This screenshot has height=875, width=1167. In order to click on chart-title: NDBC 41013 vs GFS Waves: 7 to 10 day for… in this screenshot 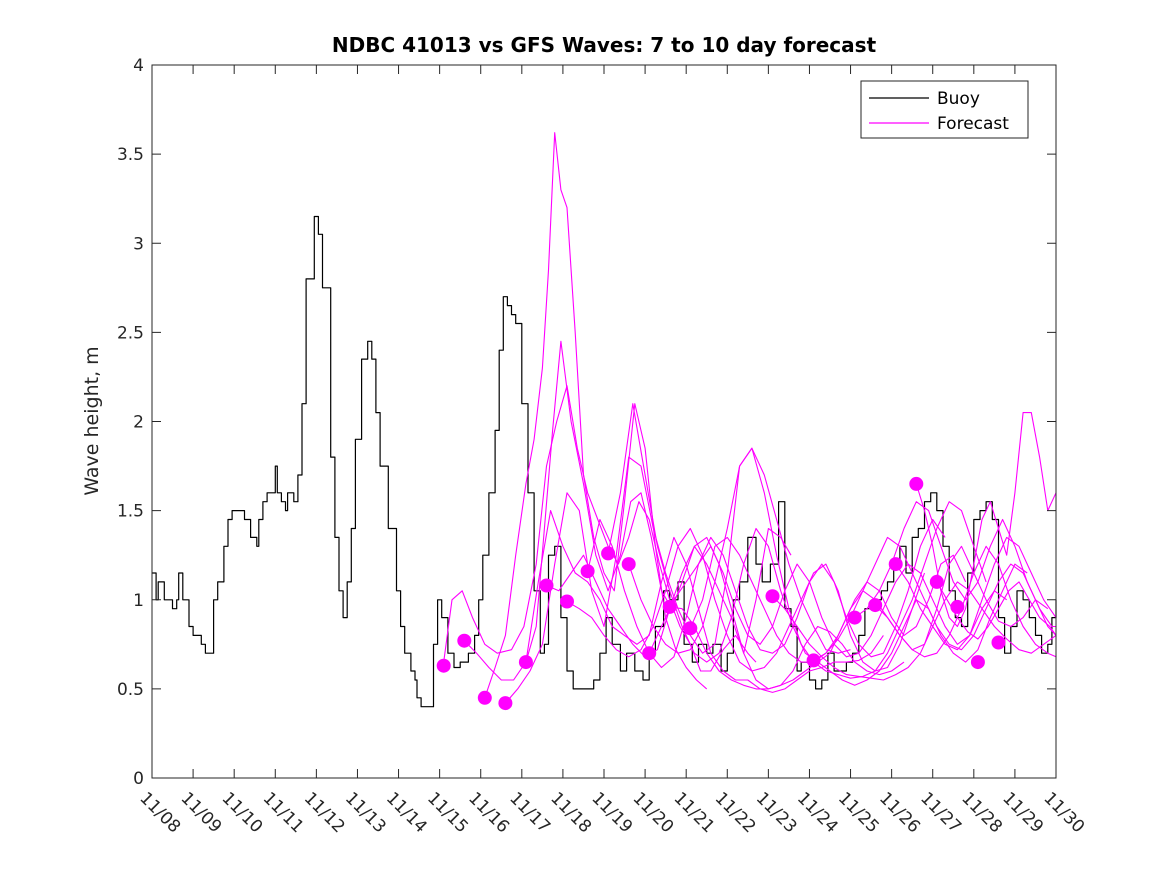, I will do `click(604, 45)`.